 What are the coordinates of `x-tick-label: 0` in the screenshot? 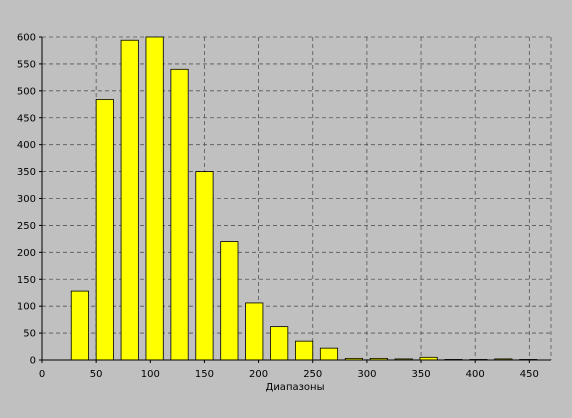 It's located at (42, 374).